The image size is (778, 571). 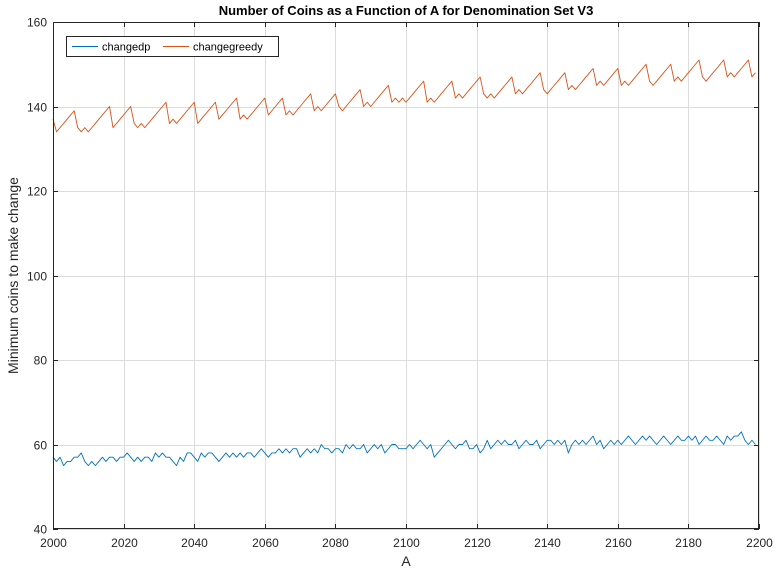 I want to click on x-tick-label: 2140, so click(x=547, y=543).